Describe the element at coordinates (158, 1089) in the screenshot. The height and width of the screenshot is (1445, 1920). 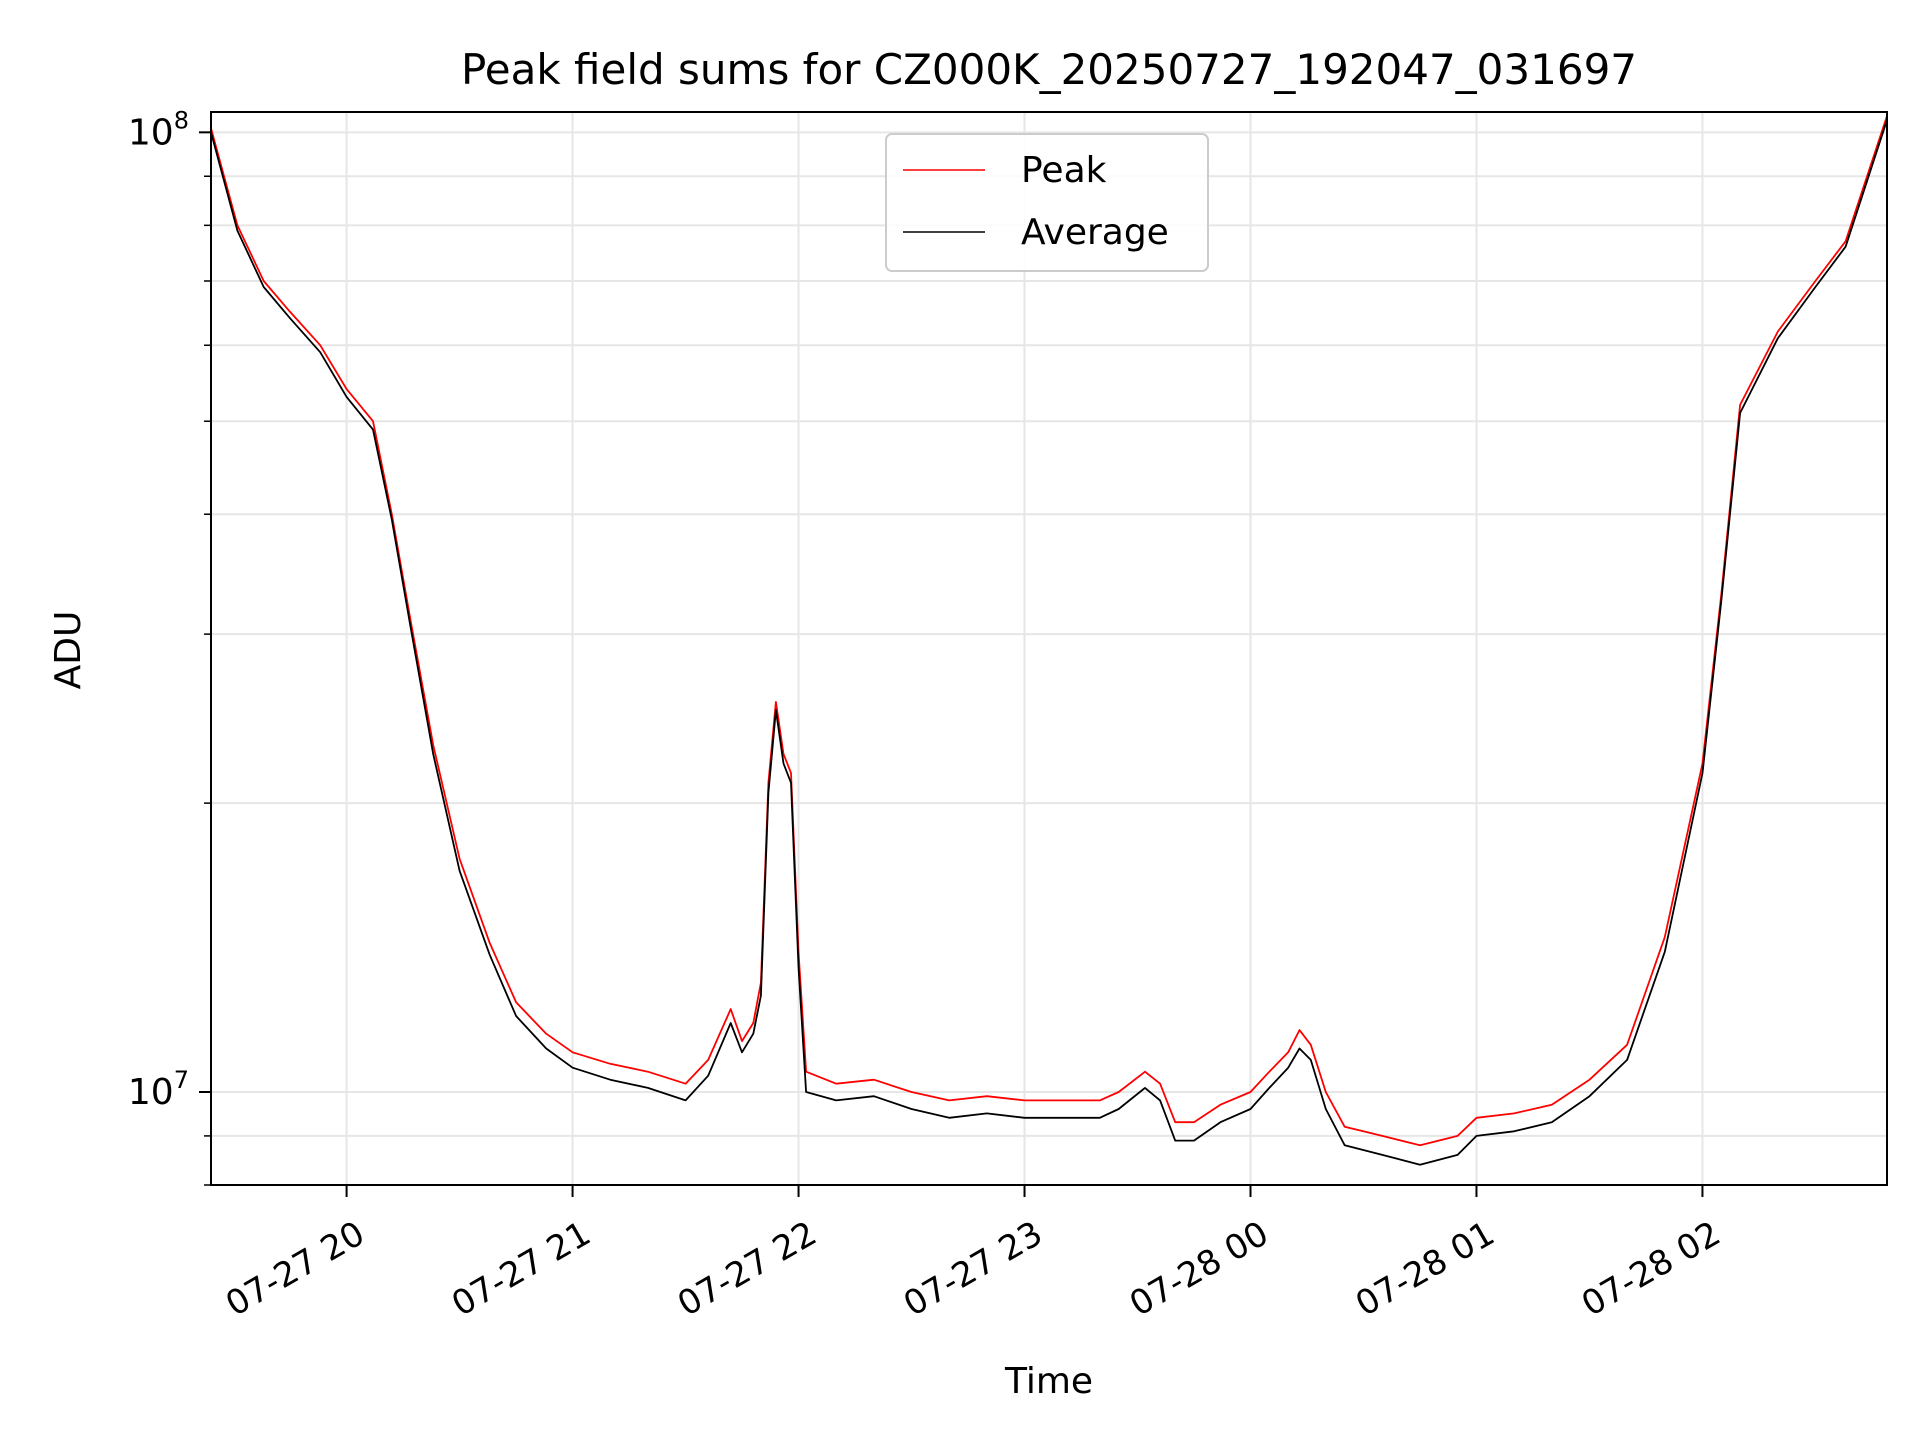
I see `y-tick-label: 10⁷` at that location.